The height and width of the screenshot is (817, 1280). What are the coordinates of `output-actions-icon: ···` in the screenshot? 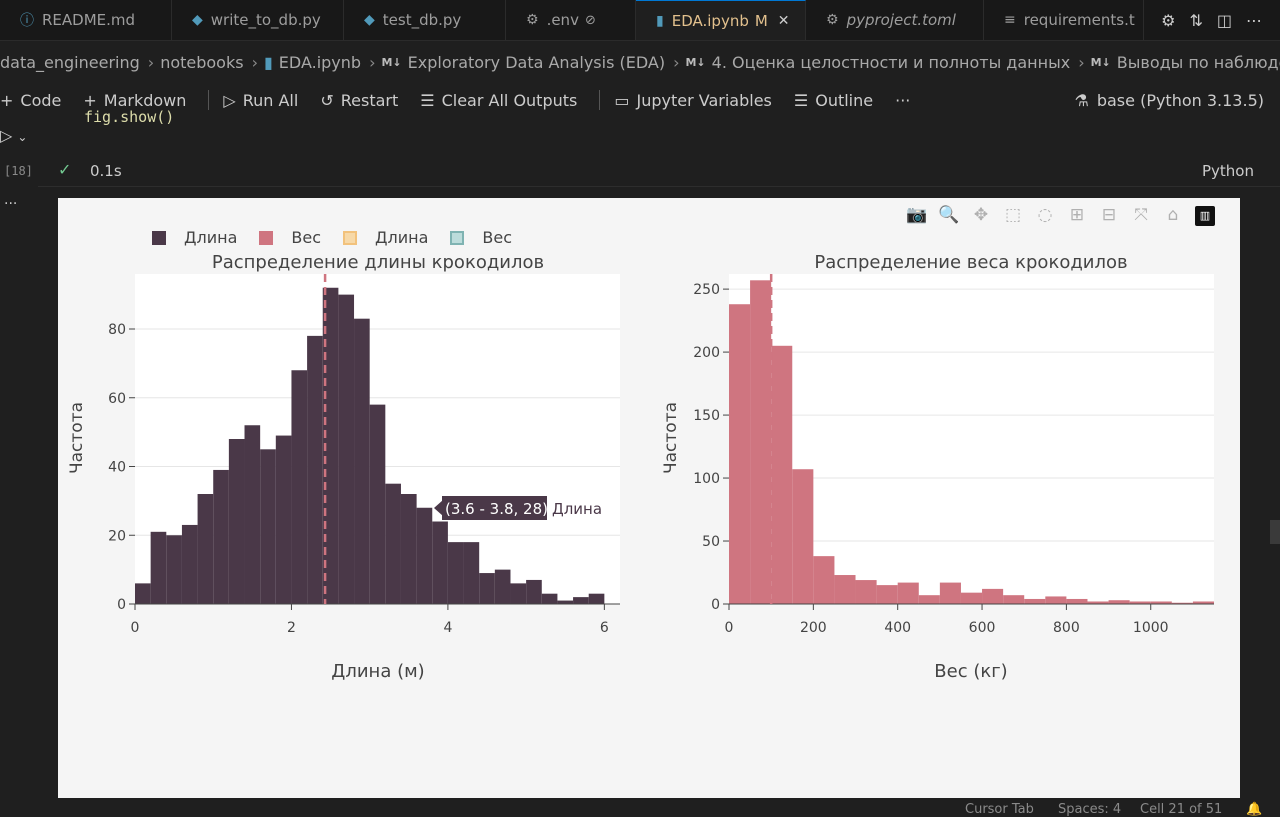 It's located at (11, 204).